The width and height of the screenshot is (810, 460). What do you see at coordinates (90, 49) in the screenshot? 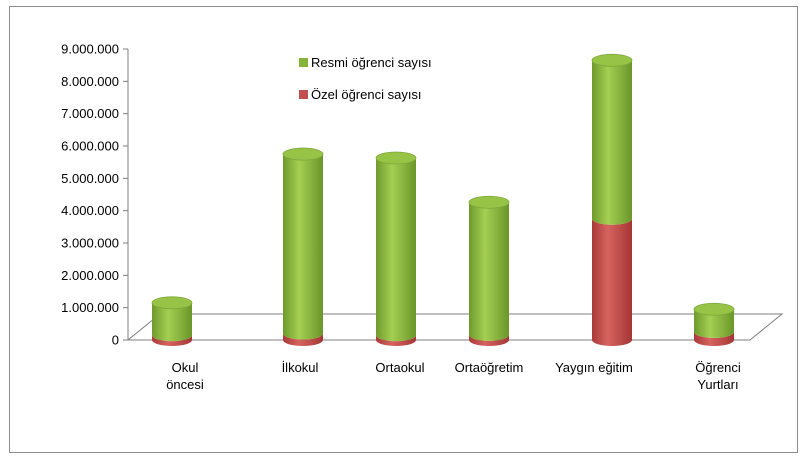
I see `y-tick-label: 9.000.000` at bounding box center [90, 49].